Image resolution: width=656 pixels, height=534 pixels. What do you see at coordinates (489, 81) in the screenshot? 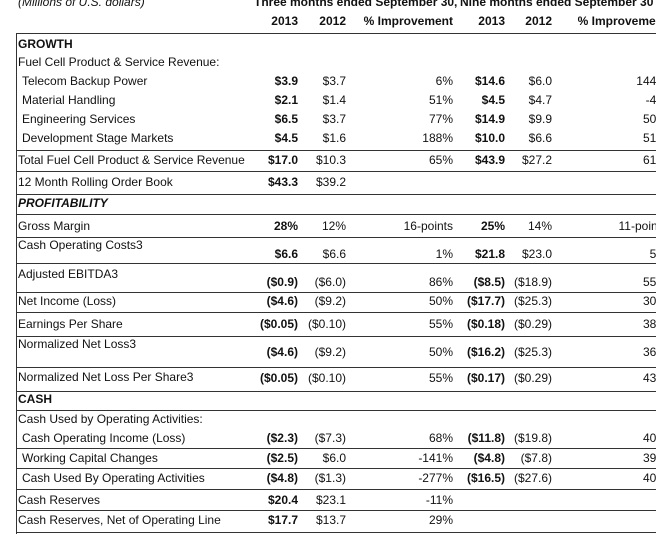
I see `cell: $14.6` at bounding box center [489, 81].